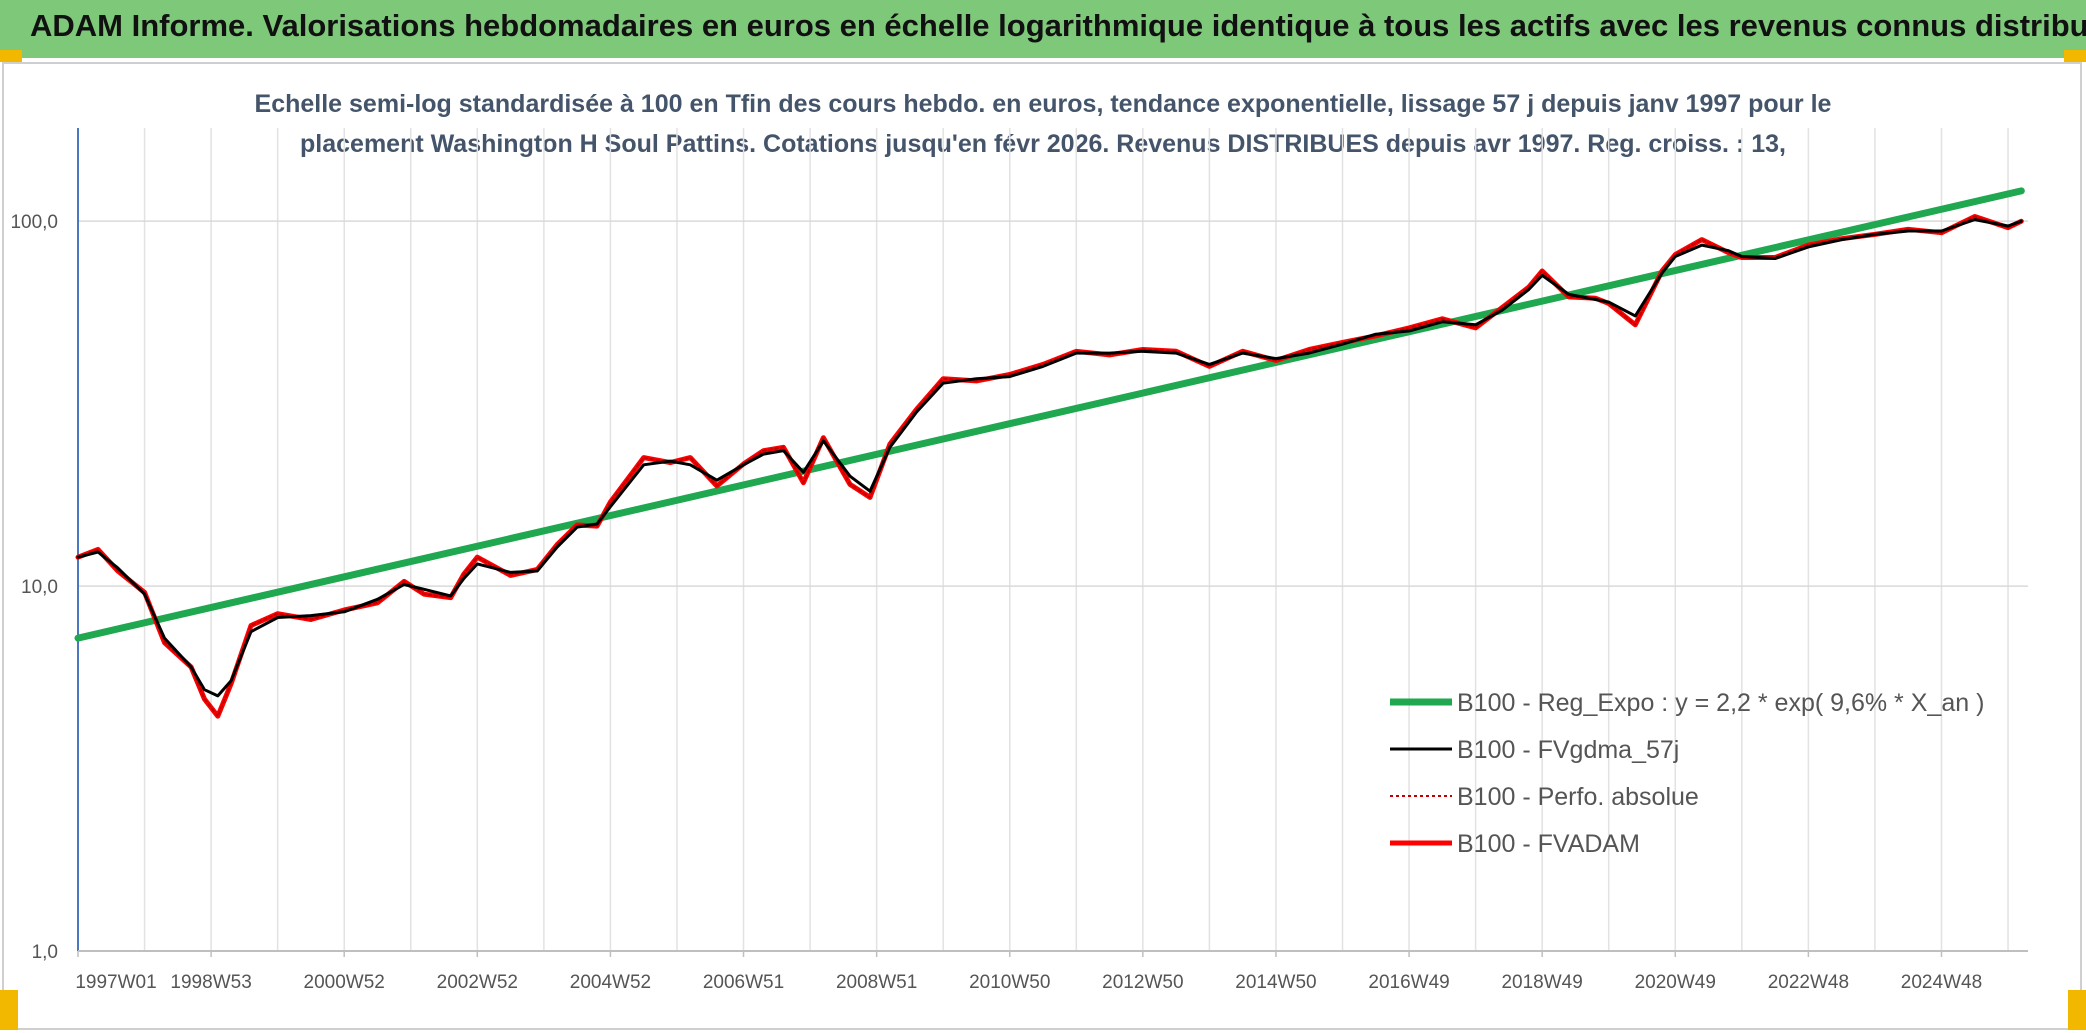 This screenshot has width=2086, height=1033. I want to click on legend-label: B100 - Perfo. absolue, so click(1578, 797).